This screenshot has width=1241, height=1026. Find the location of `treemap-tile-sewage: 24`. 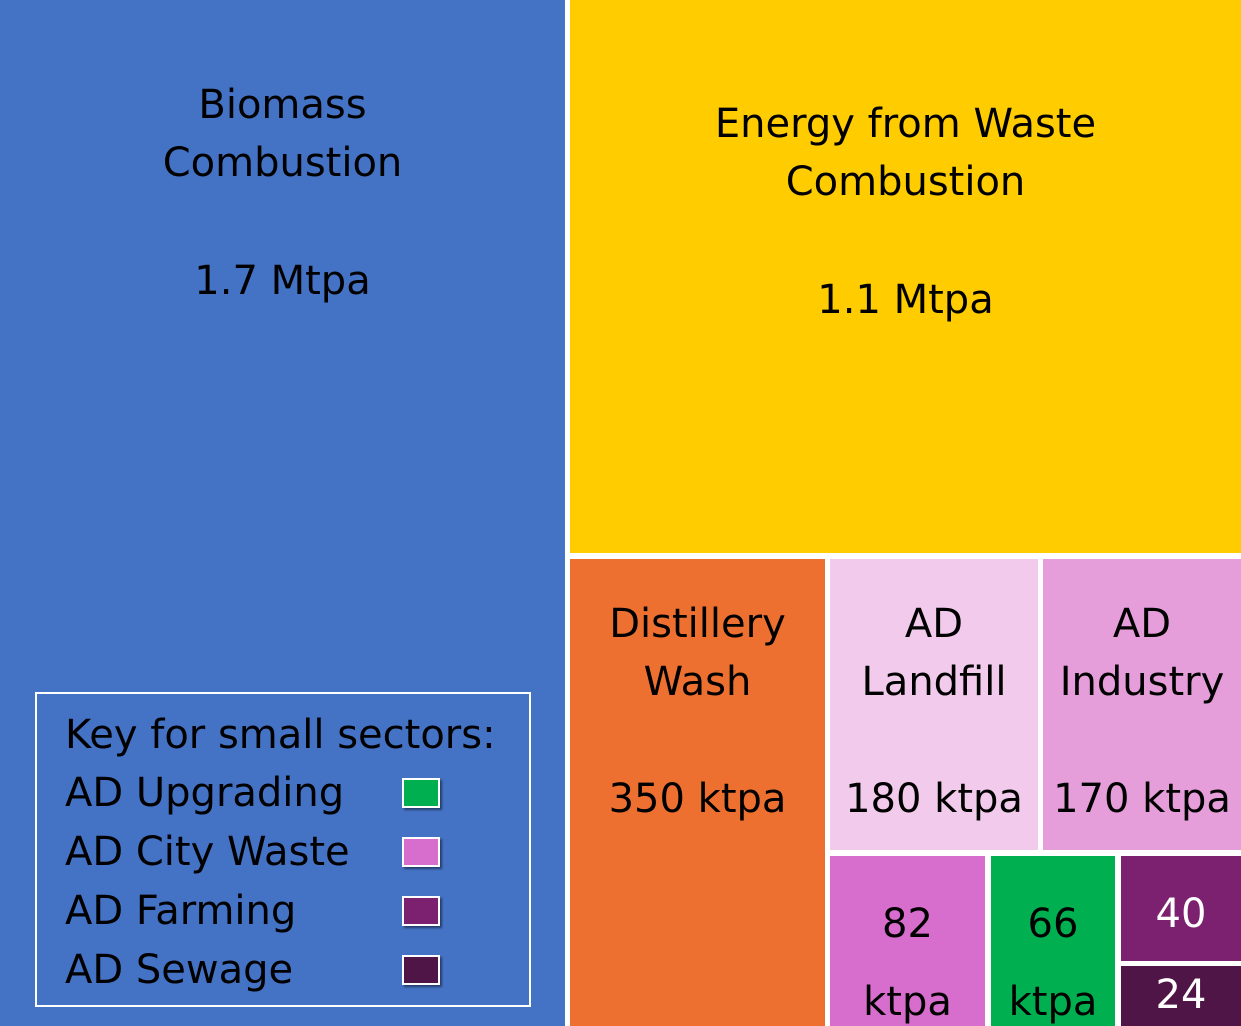

treemap-tile-sewage: 24 is located at coordinates (1181, 996).